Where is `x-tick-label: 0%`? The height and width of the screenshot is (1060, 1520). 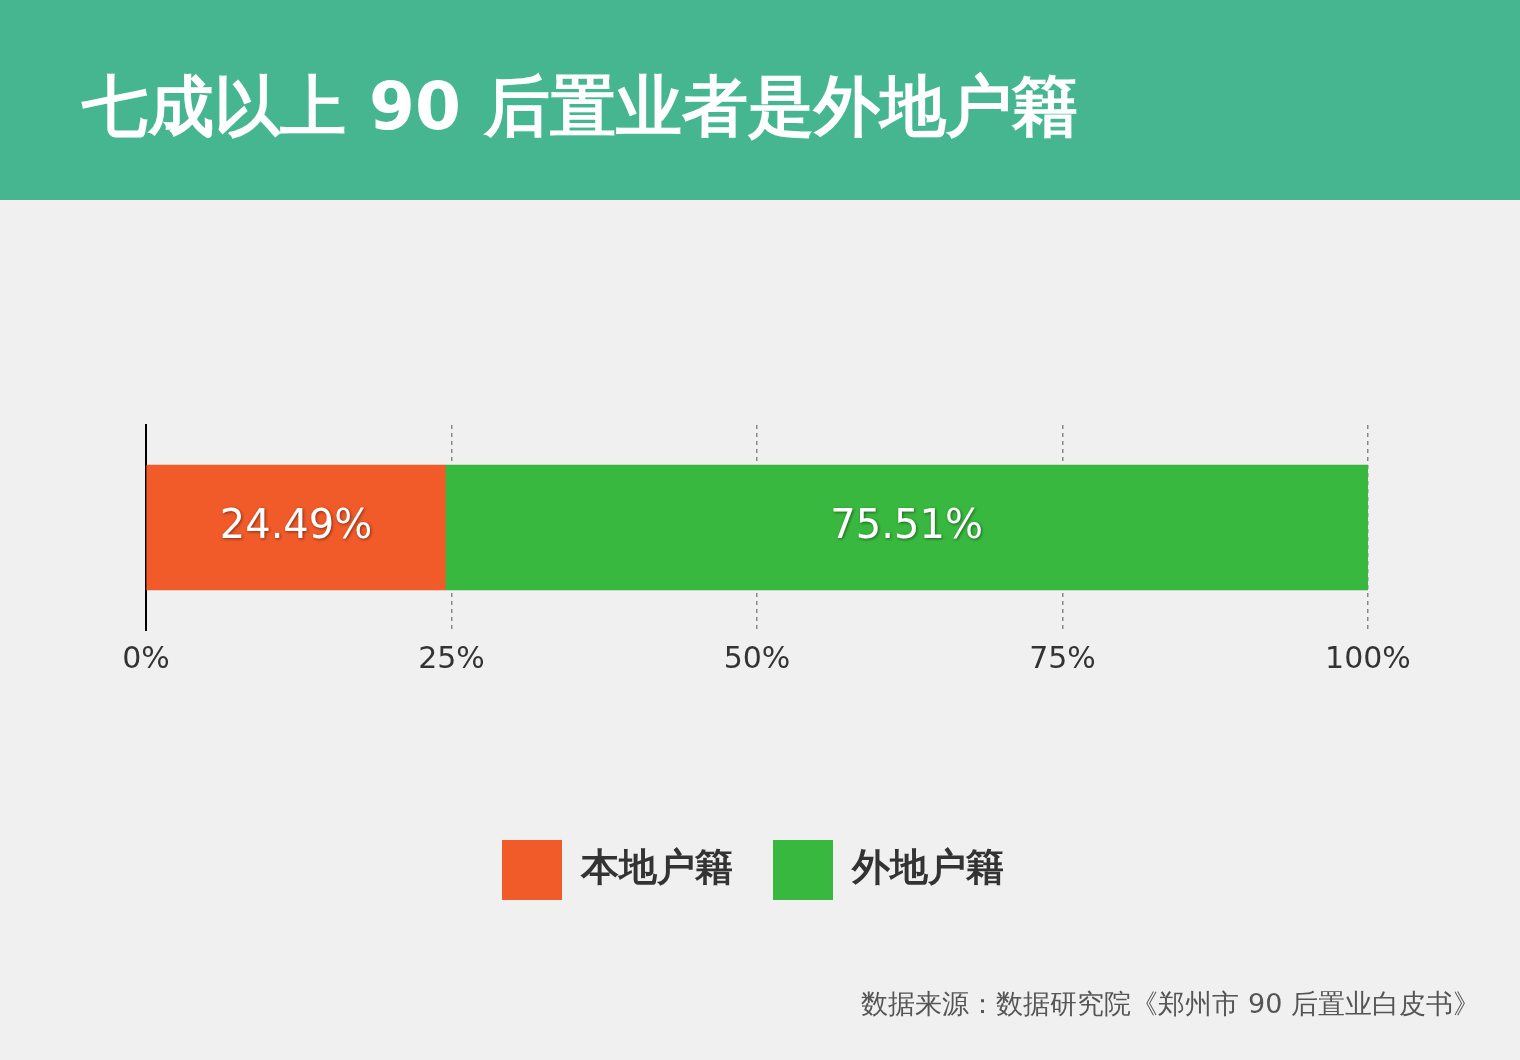
x-tick-label: 0% is located at coordinates (146, 657).